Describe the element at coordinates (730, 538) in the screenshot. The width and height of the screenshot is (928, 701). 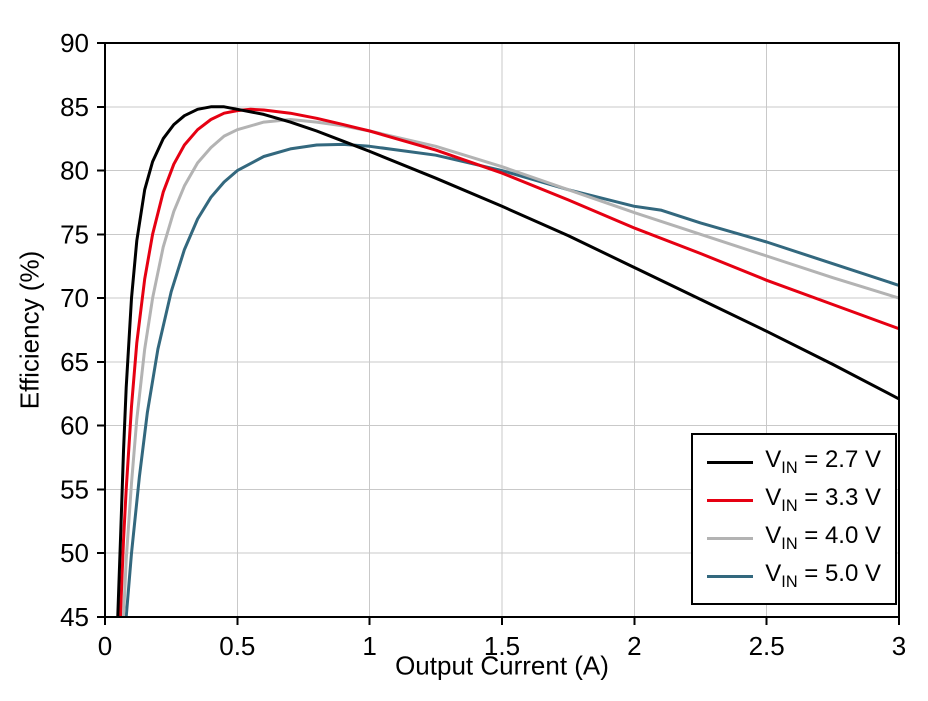
I see `legend-line-swatch-4v0` at that location.